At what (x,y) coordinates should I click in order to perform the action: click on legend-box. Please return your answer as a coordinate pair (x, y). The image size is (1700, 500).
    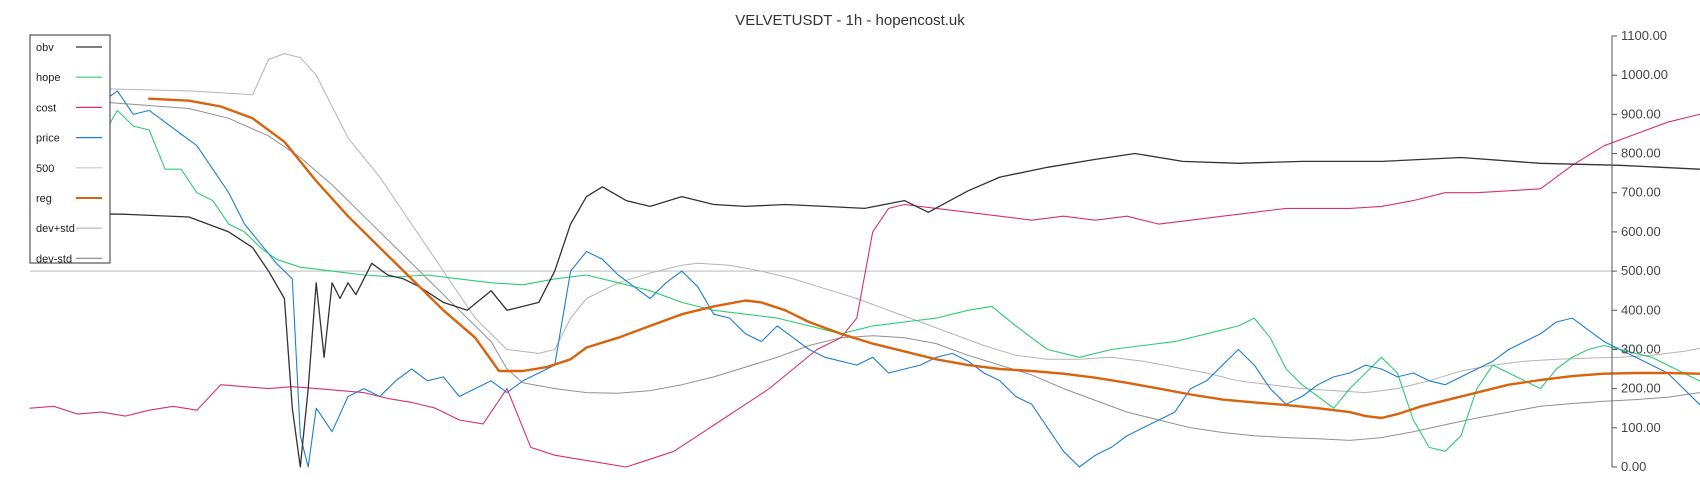
    Looking at the image, I should click on (70, 149).